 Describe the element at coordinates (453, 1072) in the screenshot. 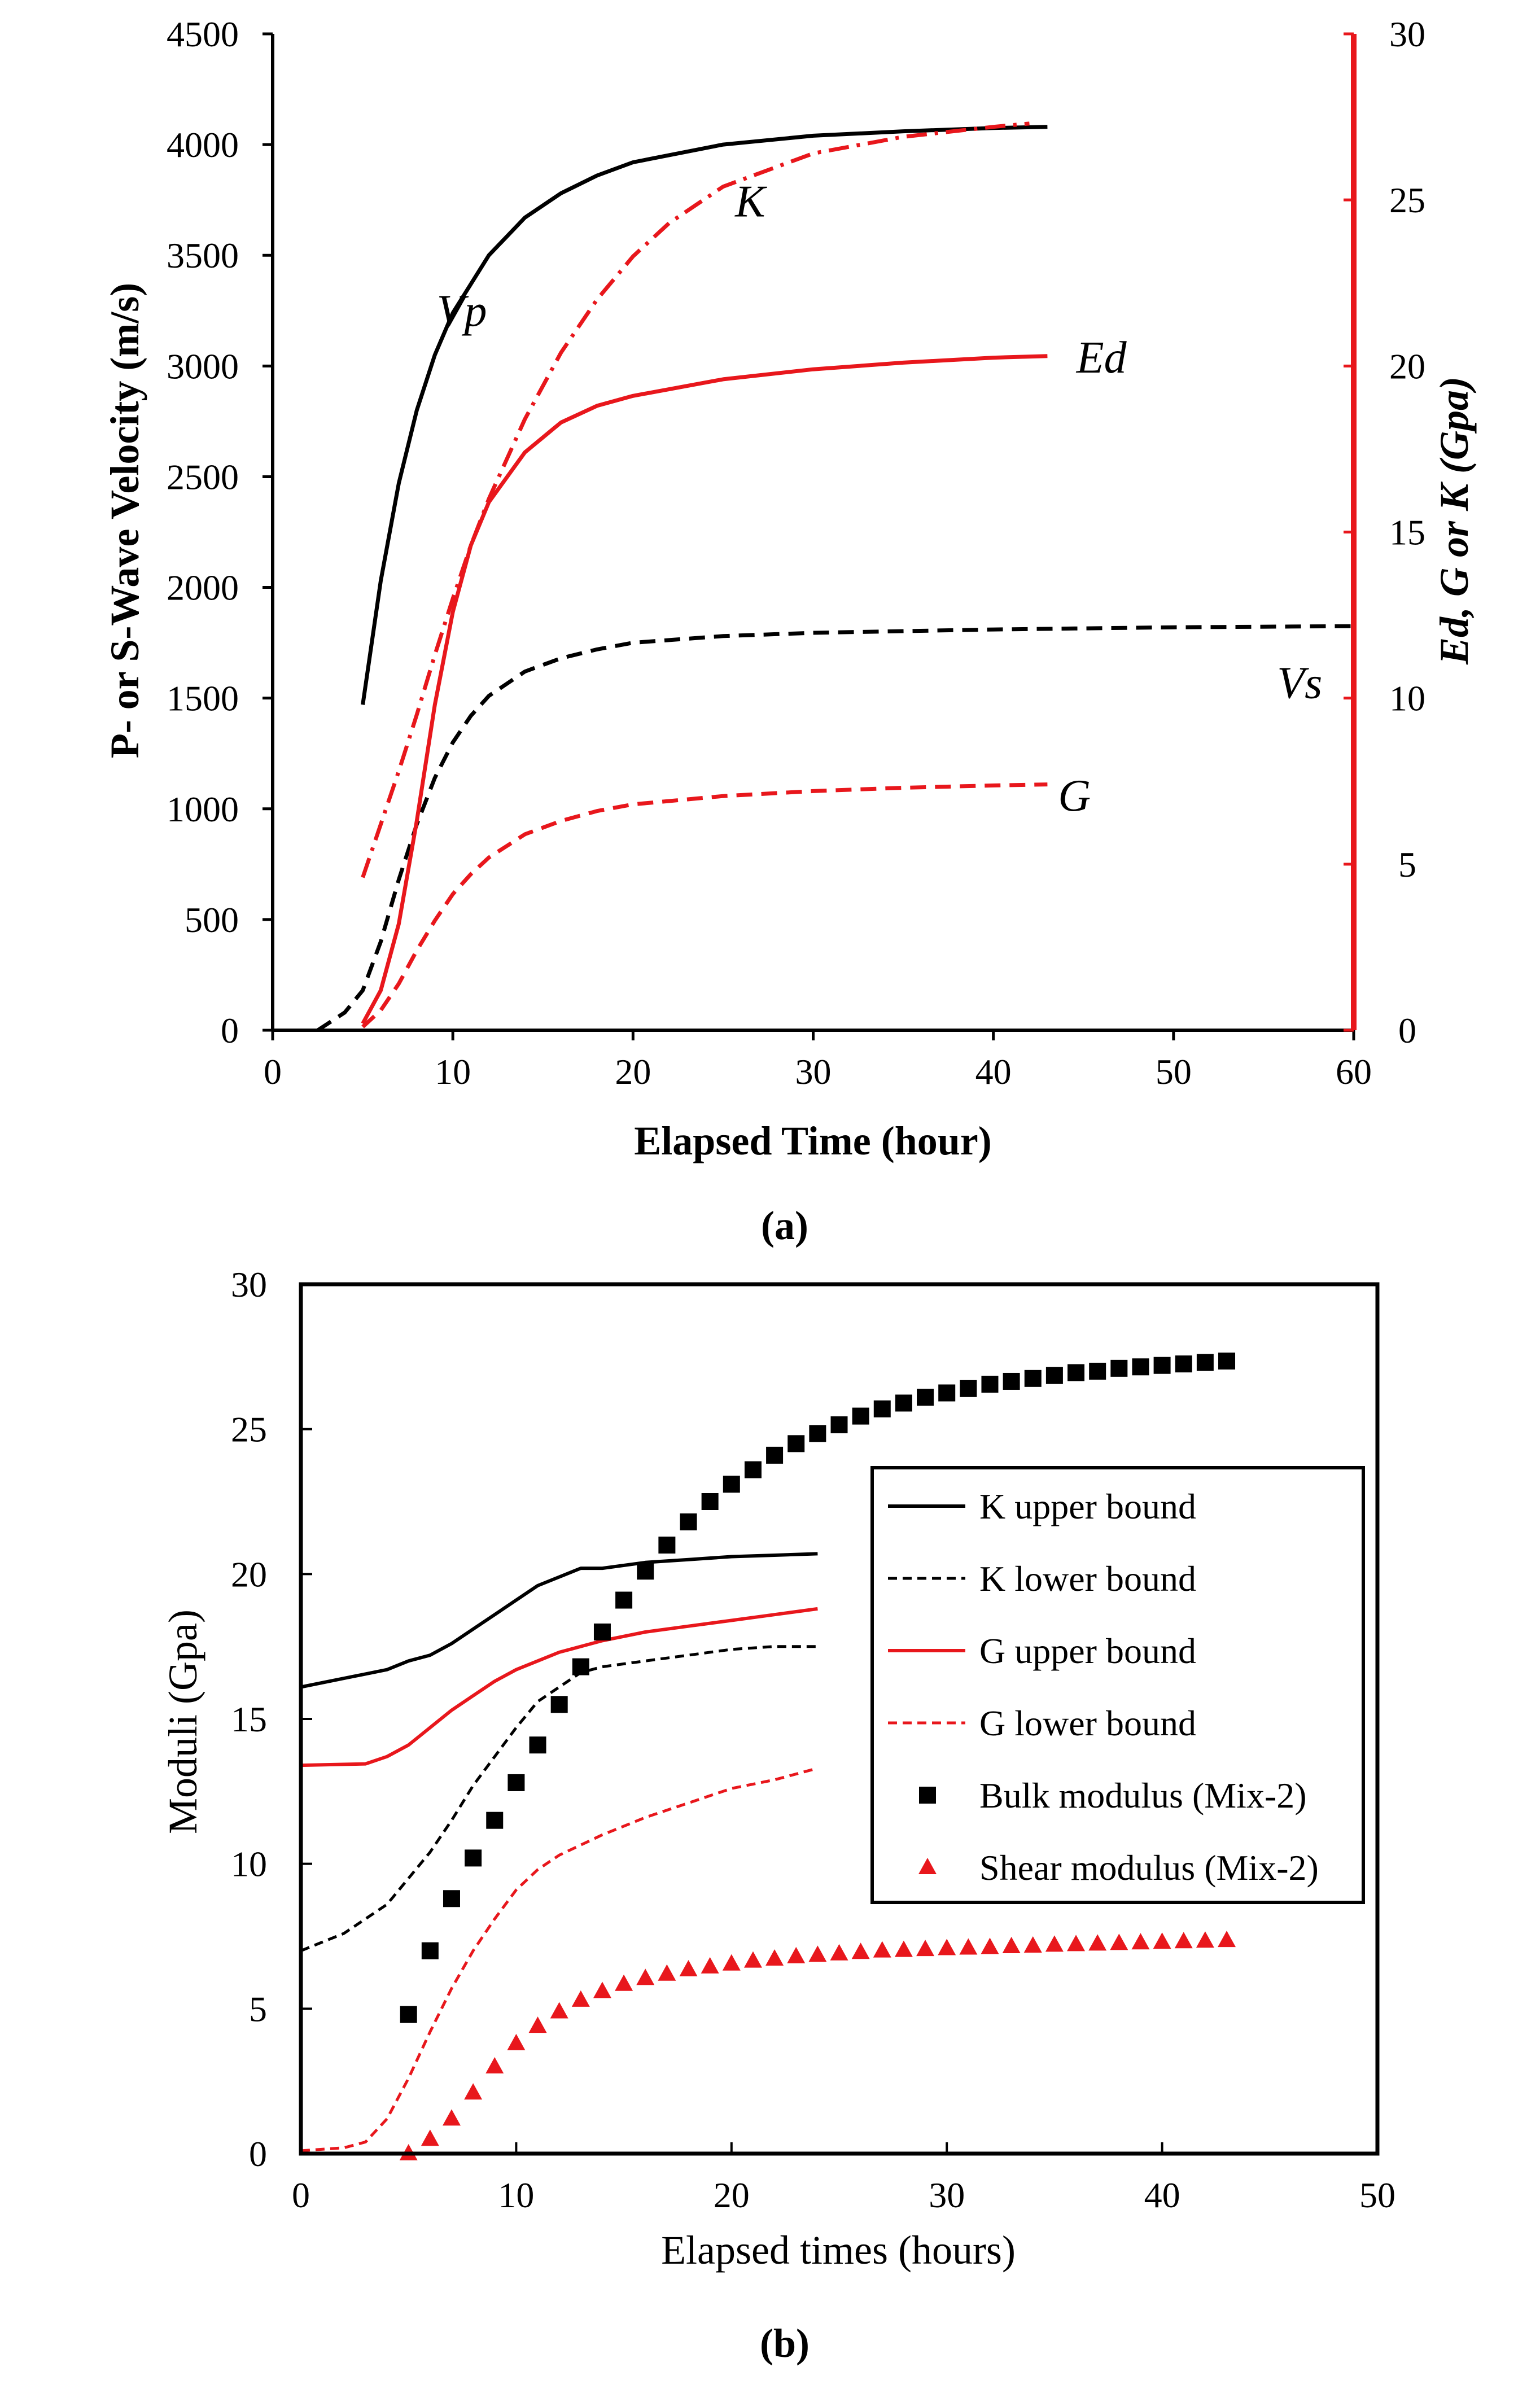

I see `panel-a-x-tick-label: 10` at that location.